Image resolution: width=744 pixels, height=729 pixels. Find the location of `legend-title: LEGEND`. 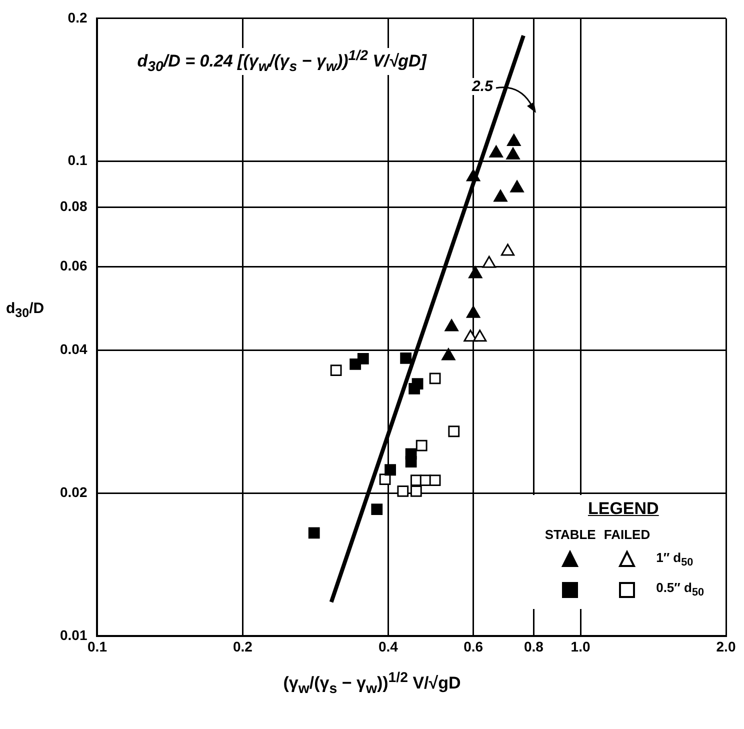

legend-title: LEGEND is located at coordinates (623, 508).